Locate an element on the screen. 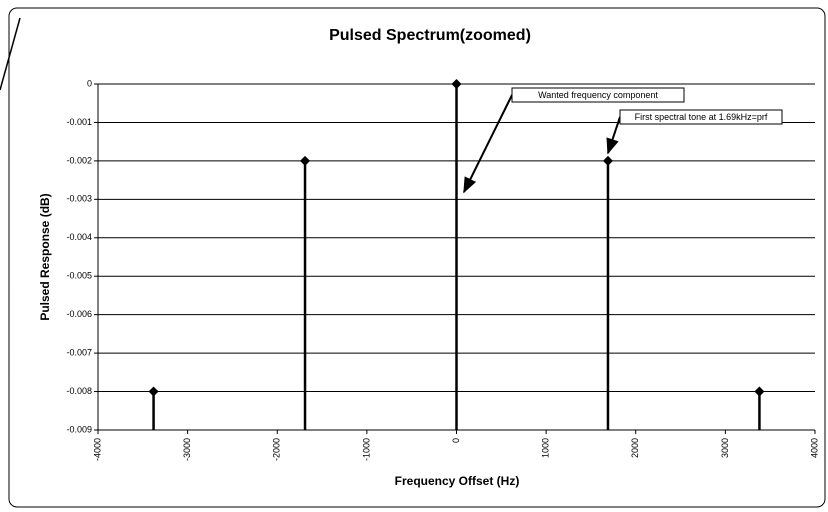 The width and height of the screenshot is (828, 512). x-tick-label: 3000 is located at coordinates (725, 448).